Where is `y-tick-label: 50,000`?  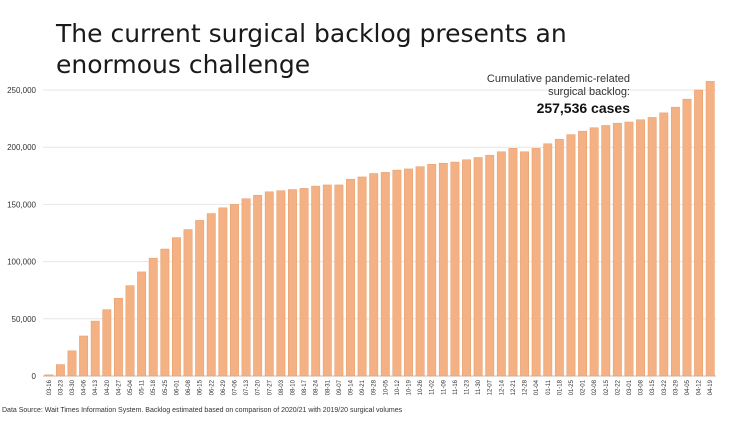
y-tick-label: 50,000 is located at coordinates (24, 319).